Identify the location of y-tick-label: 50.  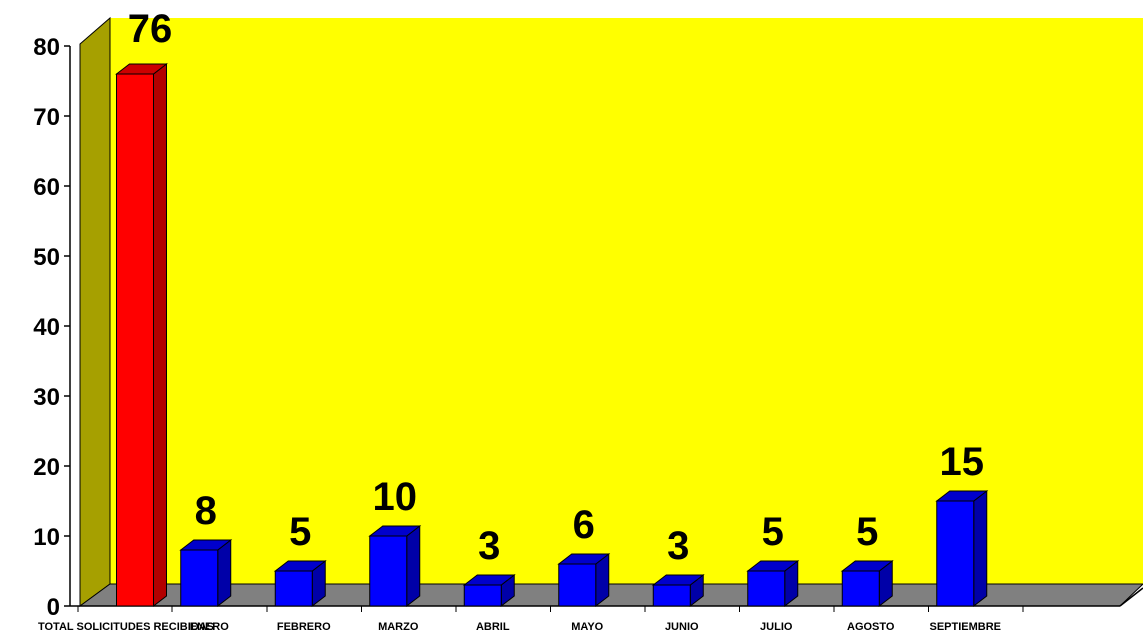
(46, 257).